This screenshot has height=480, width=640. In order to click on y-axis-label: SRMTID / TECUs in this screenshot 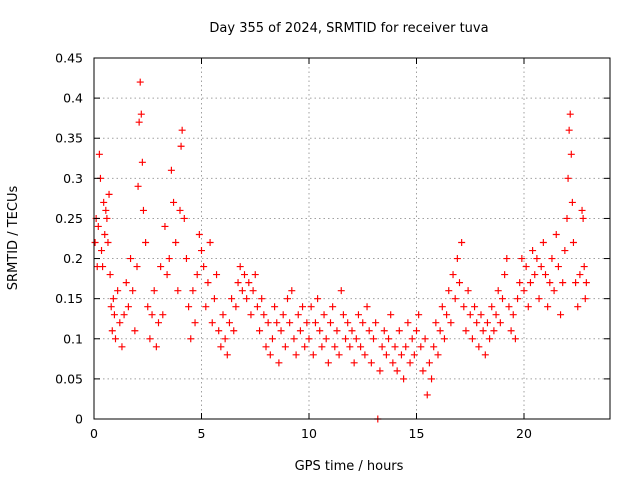, I will do `click(13, 238)`.